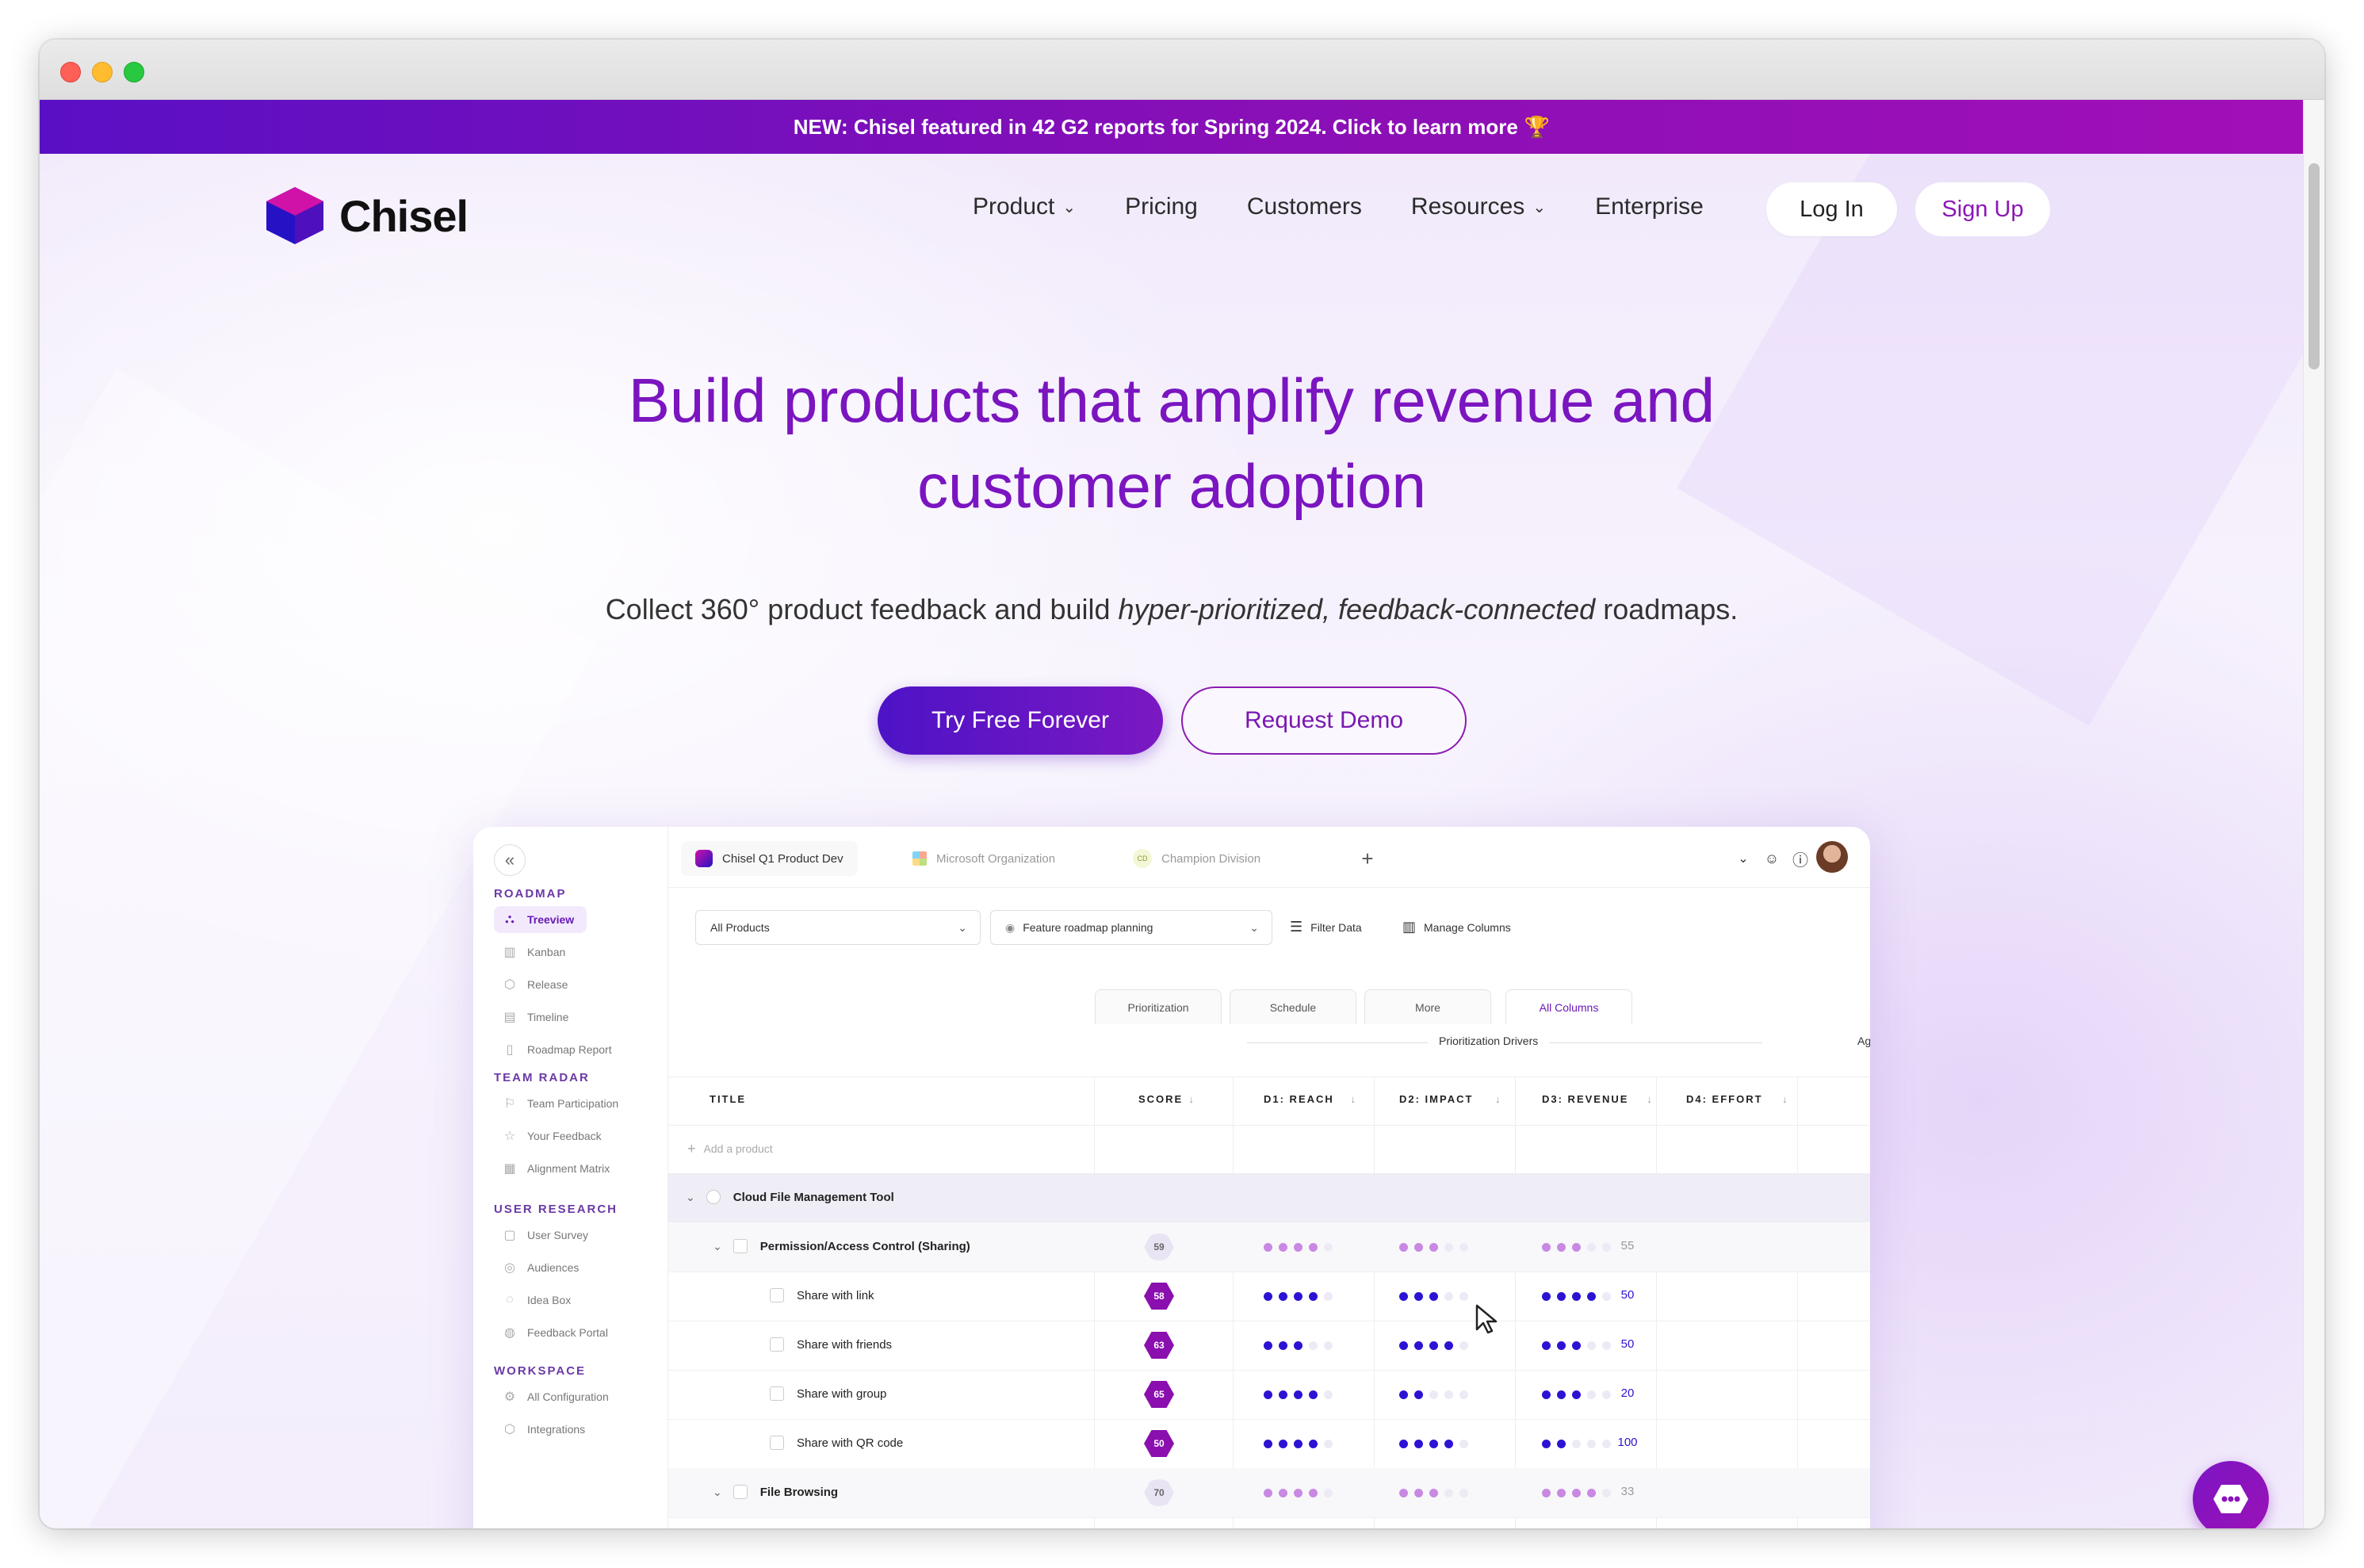 The image size is (2364, 1568). What do you see at coordinates (532, 1300) in the screenshot?
I see `sidebar-item-idea-box: ◌ Idea Box` at bounding box center [532, 1300].